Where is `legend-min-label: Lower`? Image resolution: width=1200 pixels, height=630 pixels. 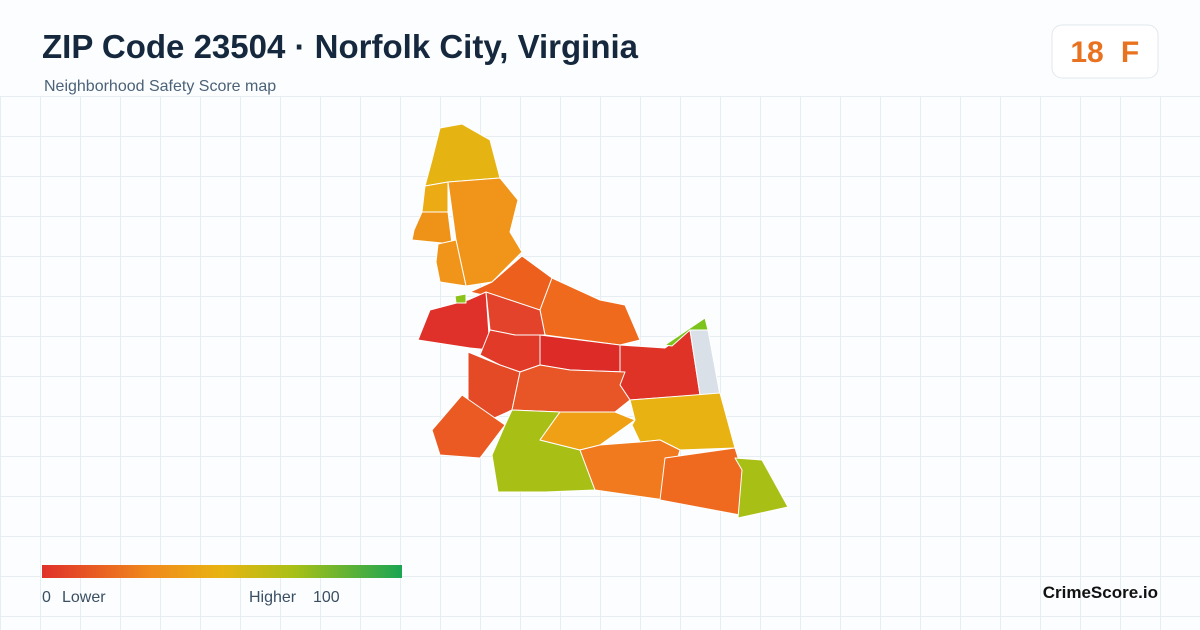
legend-min-label: Lower is located at coordinates (84, 597).